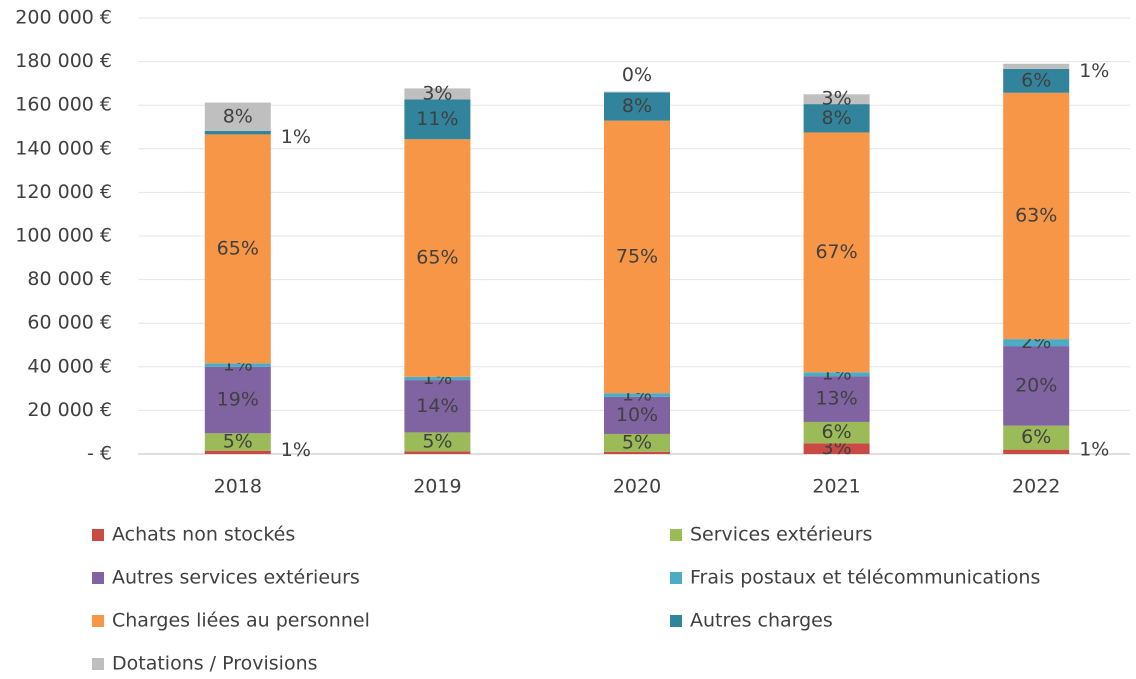  I want to click on data-label: 14%, so click(437, 406).